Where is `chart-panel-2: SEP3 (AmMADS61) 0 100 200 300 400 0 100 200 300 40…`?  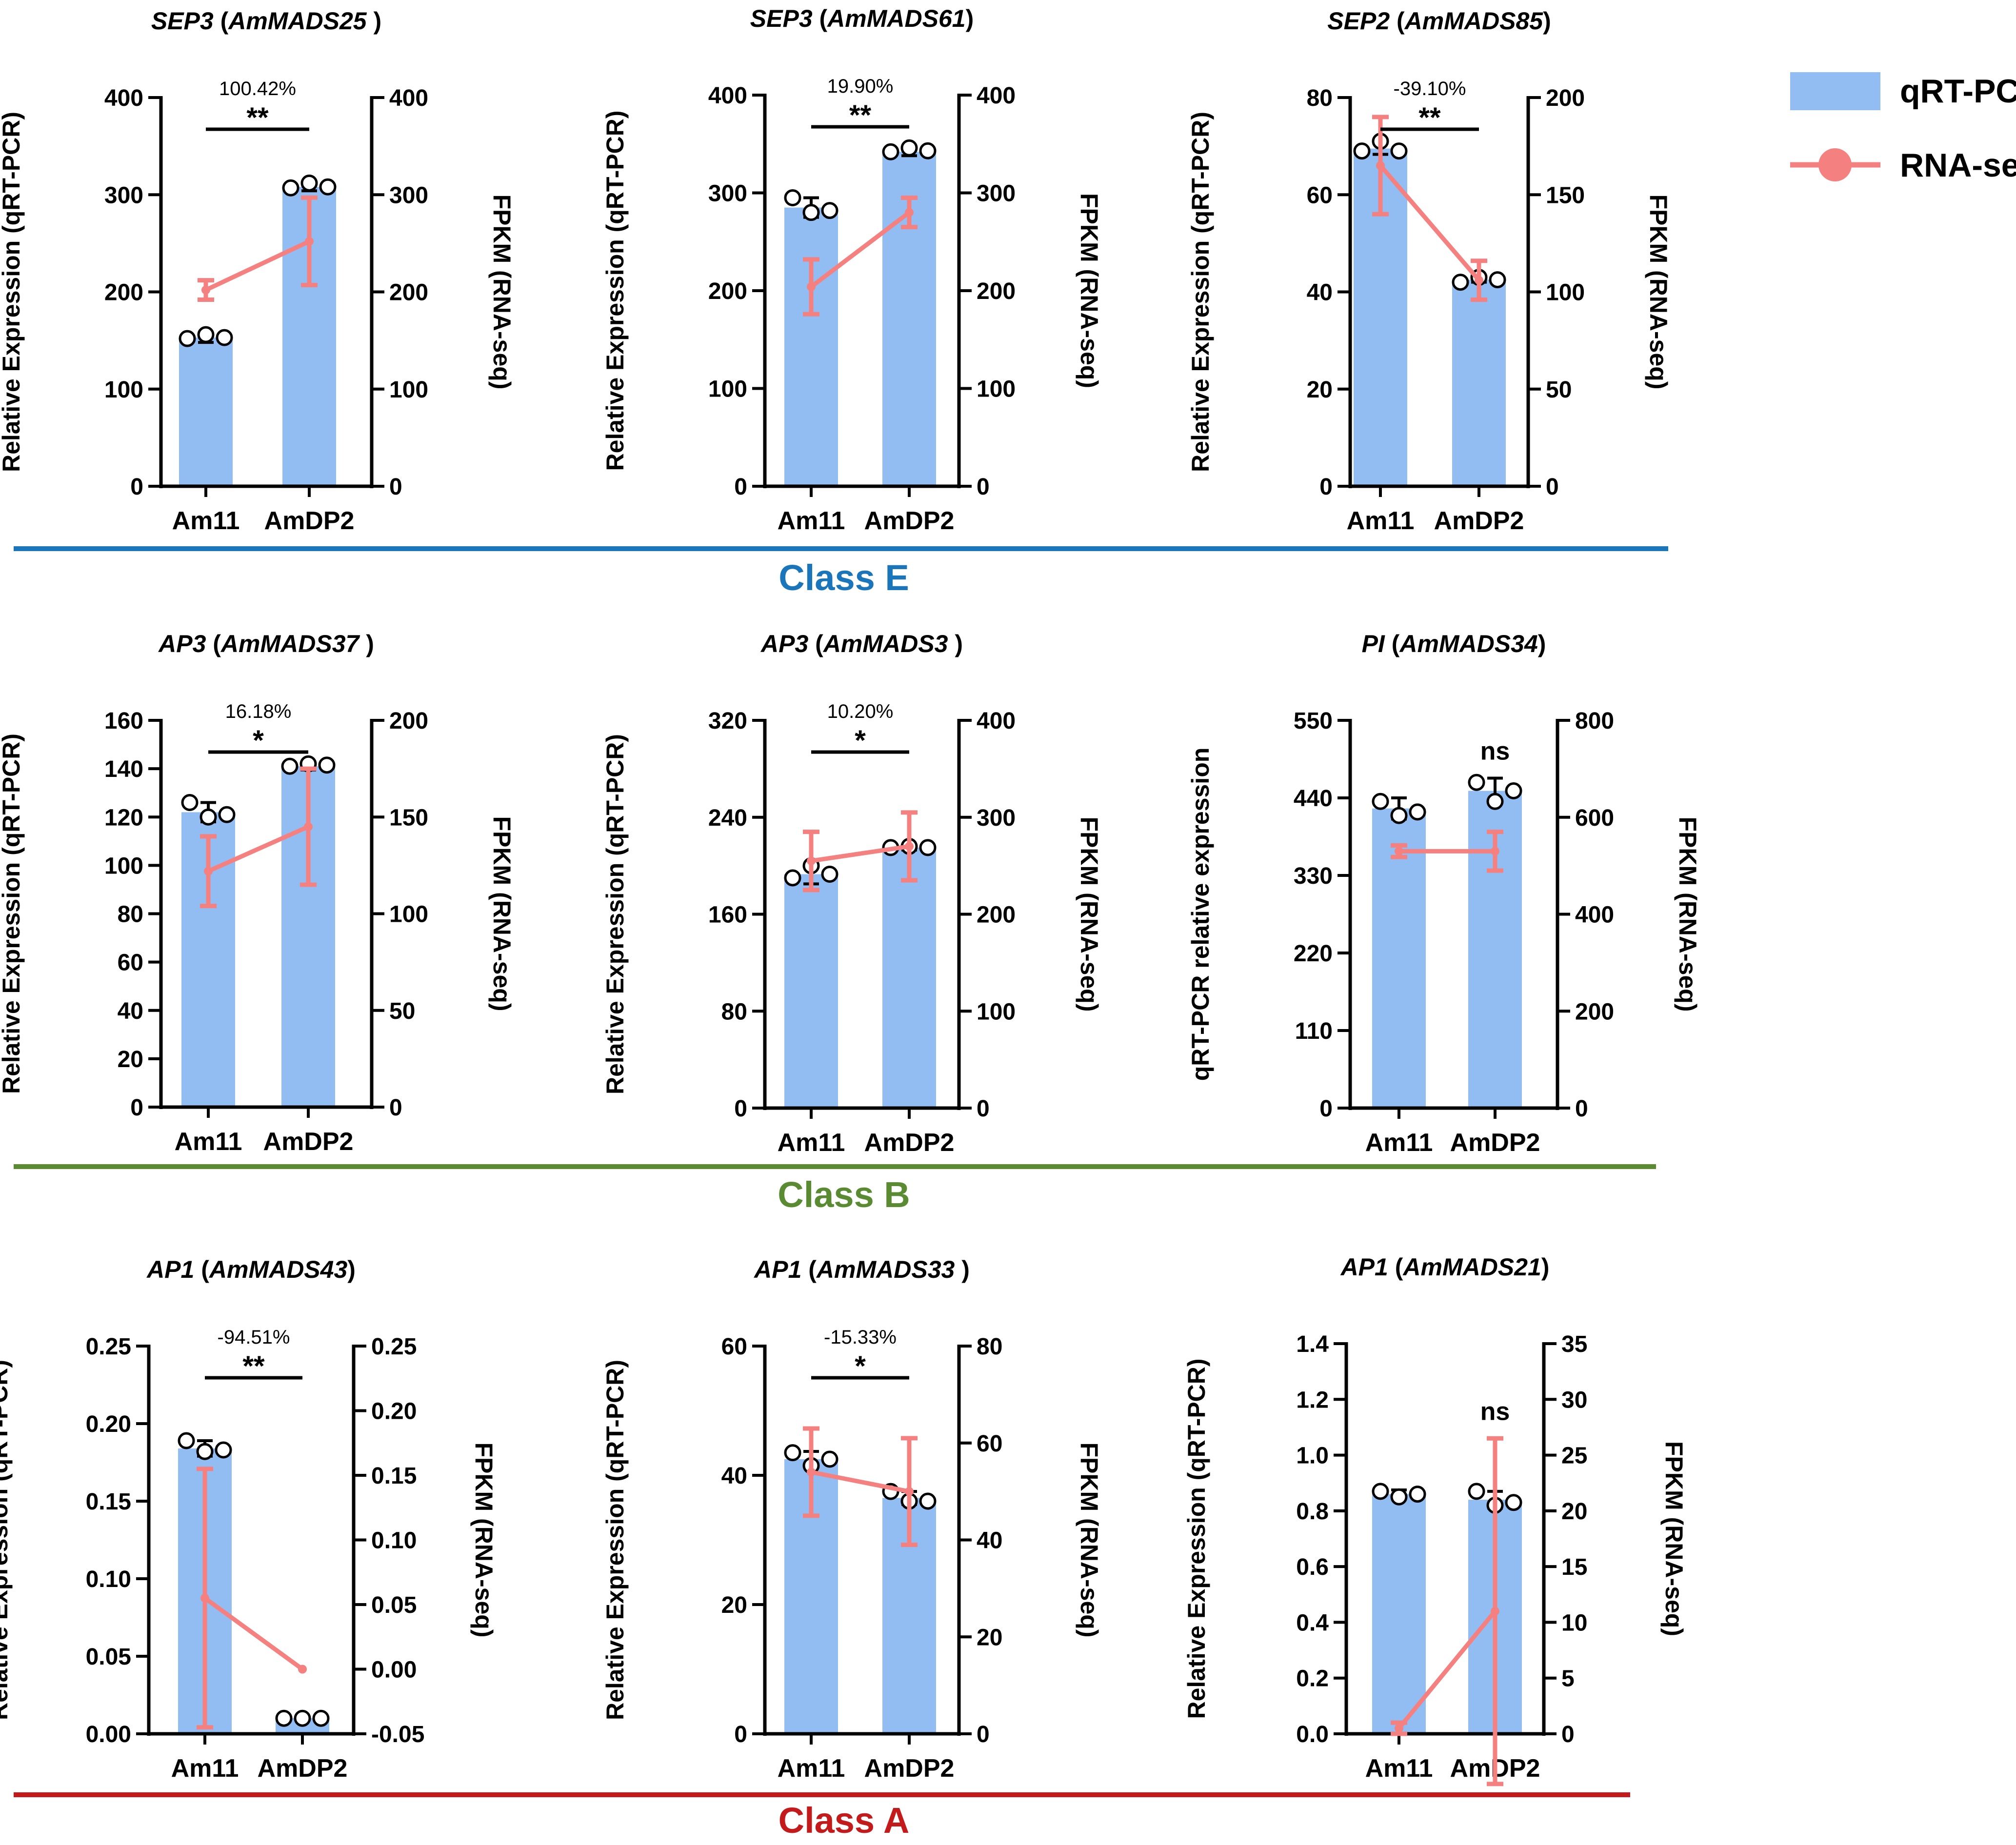 chart-panel-2: SEP3 (AmMADS61) 0 100 200 300 400 0 100 200 300 40… is located at coordinates (852, 270).